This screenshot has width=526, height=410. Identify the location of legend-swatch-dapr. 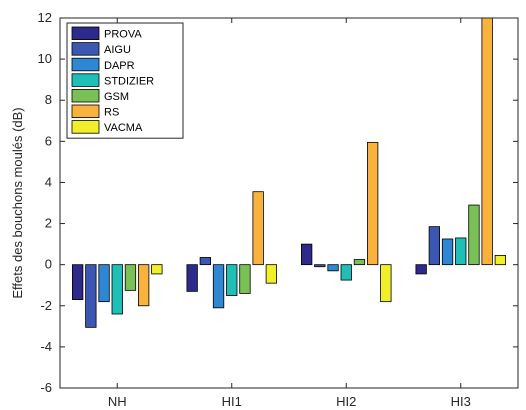
(85, 64).